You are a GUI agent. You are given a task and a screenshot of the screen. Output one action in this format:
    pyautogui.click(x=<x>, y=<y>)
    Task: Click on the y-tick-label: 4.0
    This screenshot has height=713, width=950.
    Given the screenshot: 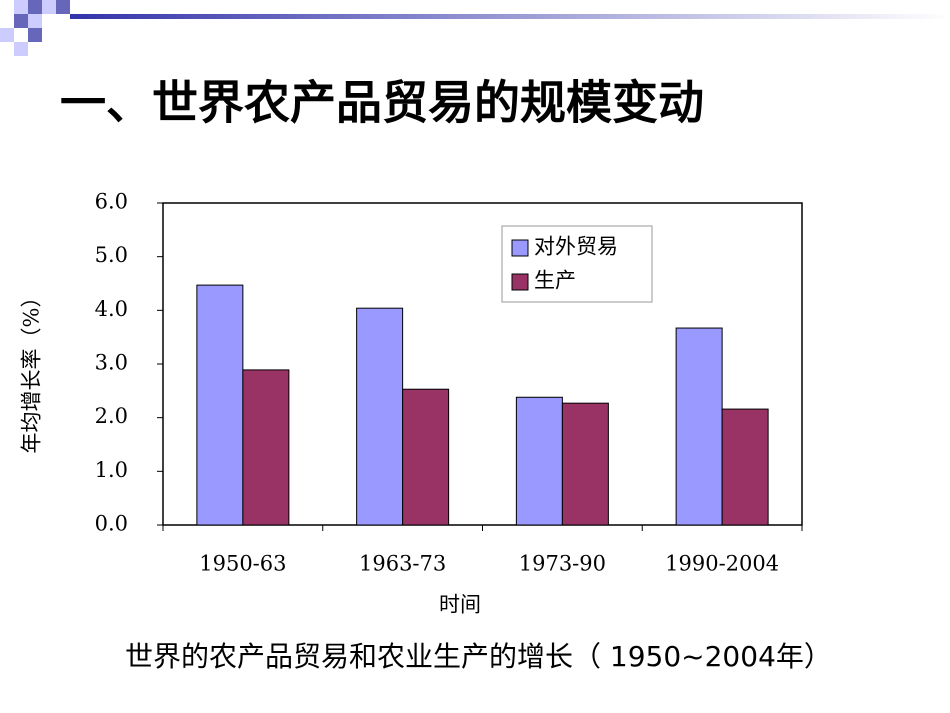 What is the action you would take?
    pyautogui.click(x=111, y=309)
    